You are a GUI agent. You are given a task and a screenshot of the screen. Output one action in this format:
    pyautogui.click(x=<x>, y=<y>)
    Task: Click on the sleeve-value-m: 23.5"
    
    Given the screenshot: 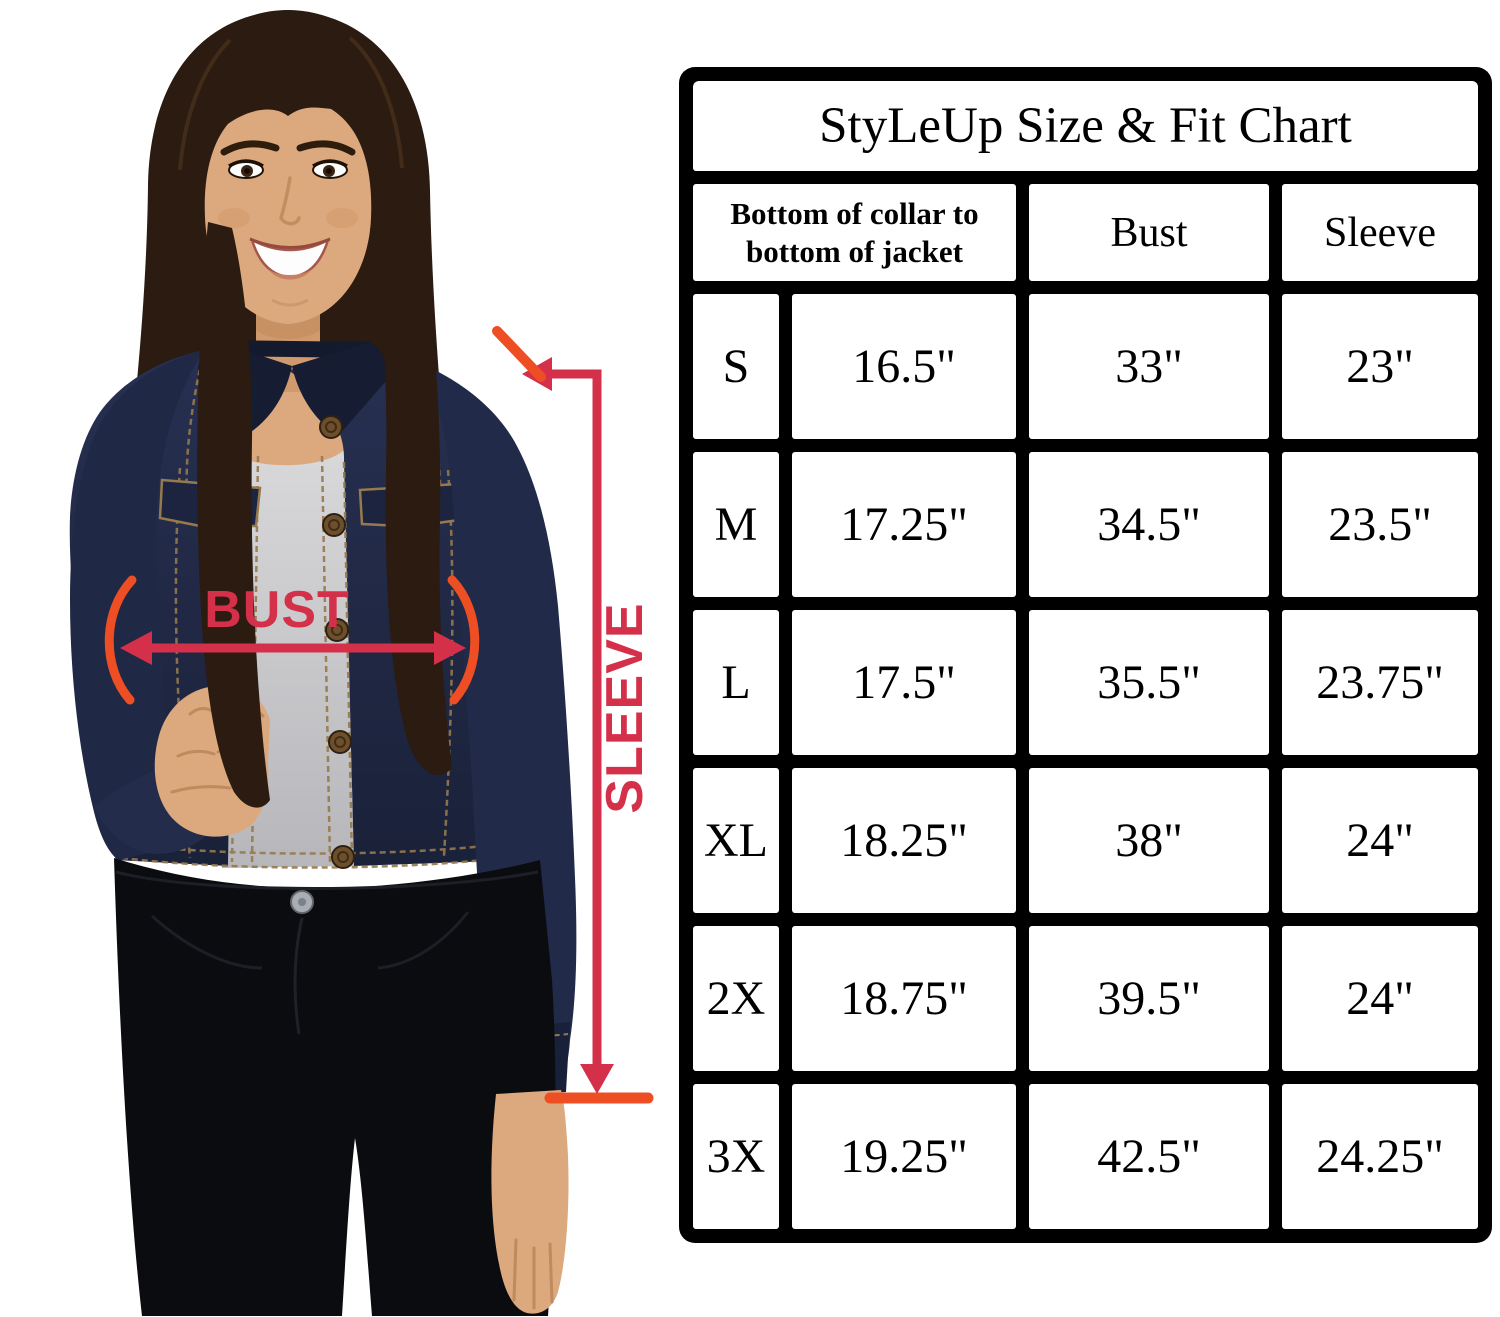 What is the action you would take?
    pyautogui.click(x=1380, y=524)
    